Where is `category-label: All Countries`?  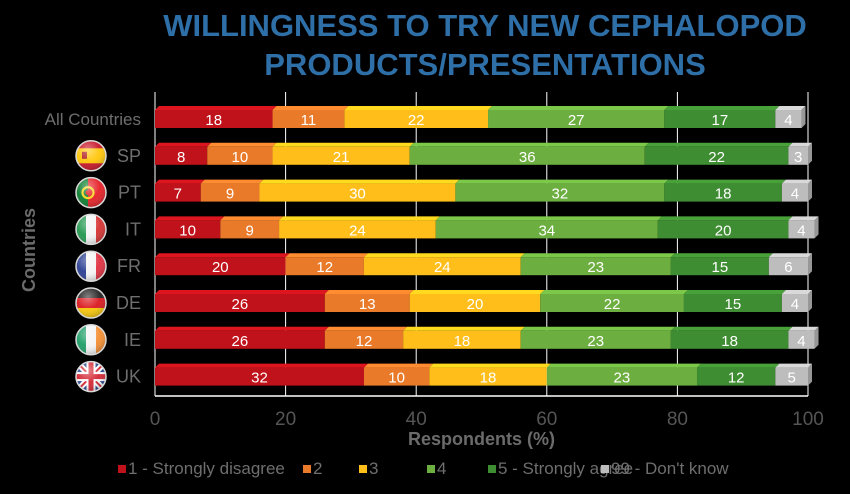
category-label: All Countries is located at coordinates (93, 119).